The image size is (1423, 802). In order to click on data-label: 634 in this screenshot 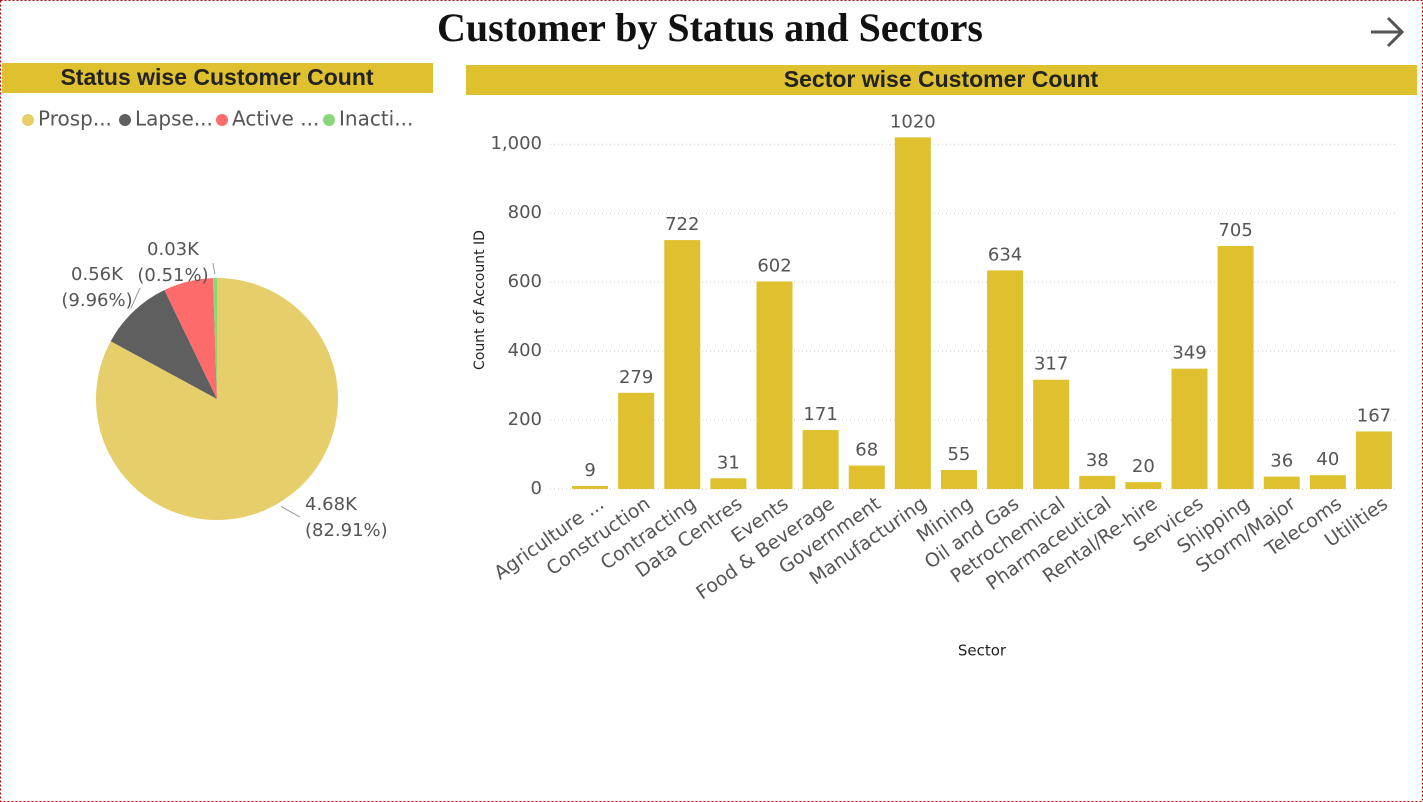, I will do `click(1005, 254)`.